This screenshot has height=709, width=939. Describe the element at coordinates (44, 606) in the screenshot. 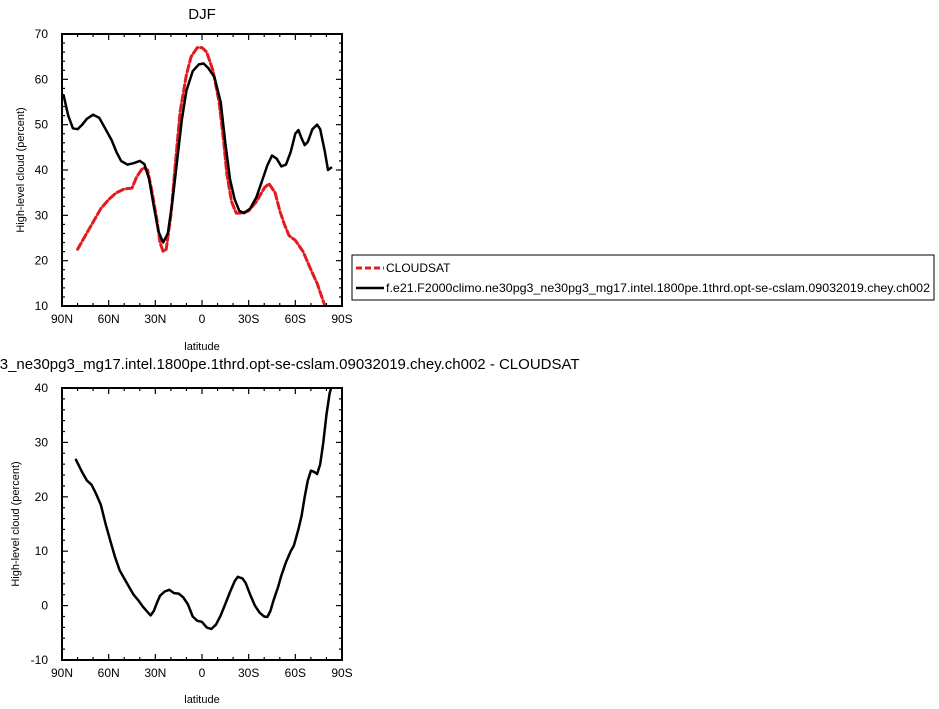

I see `y-tick-label: 0` at that location.